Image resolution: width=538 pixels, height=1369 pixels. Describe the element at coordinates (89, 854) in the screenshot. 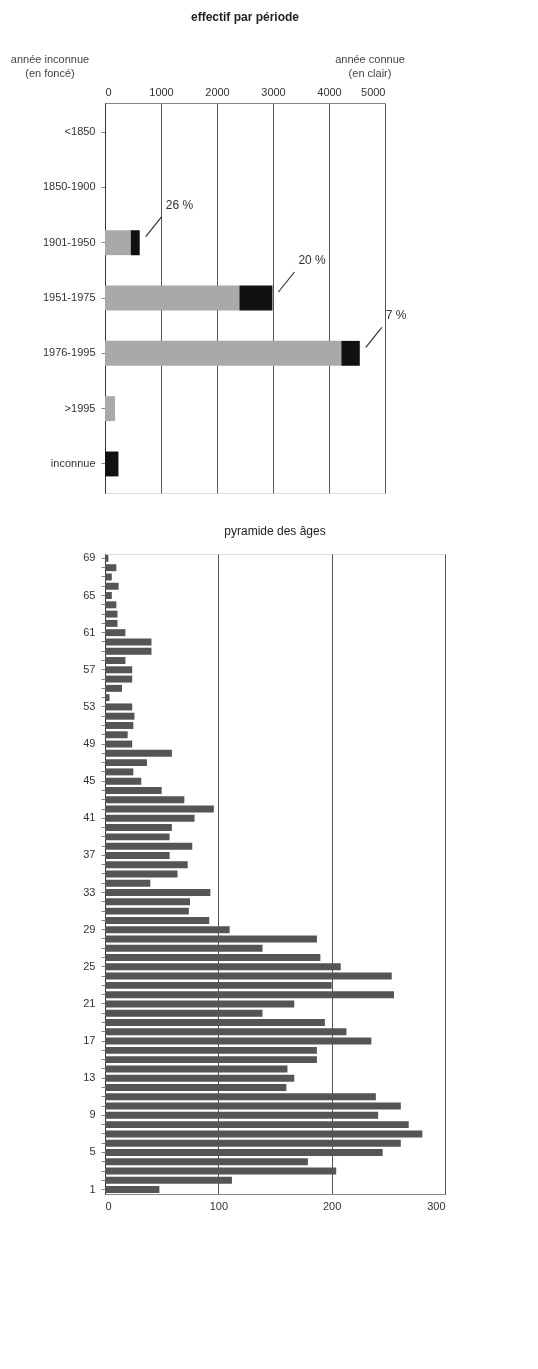

I see `y-tick-label: 37` at that location.